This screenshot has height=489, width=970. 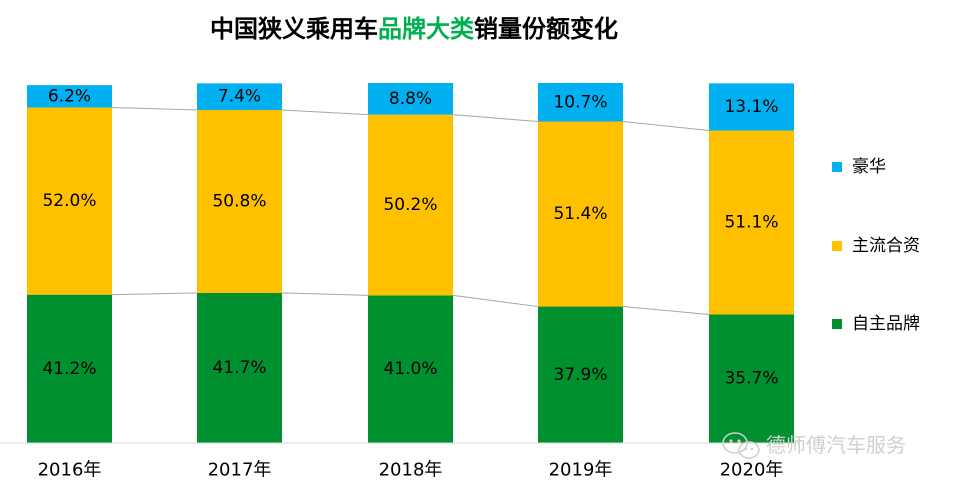 I want to click on data-label: 41.7%, so click(x=239, y=368).